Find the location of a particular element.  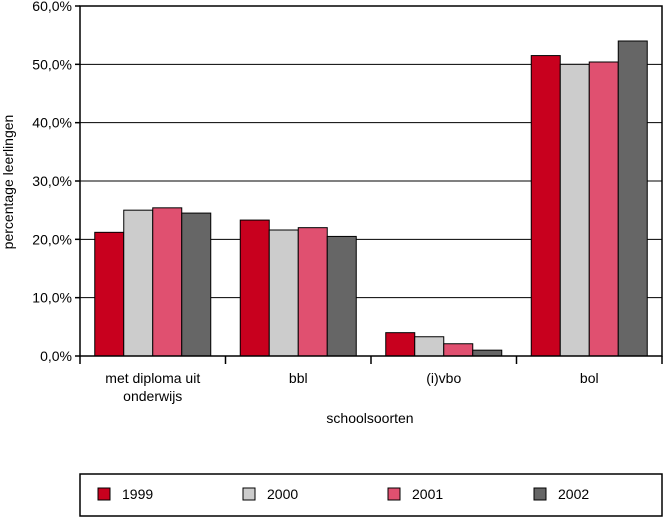

category-label: met diploma uit is located at coordinates (152, 378).